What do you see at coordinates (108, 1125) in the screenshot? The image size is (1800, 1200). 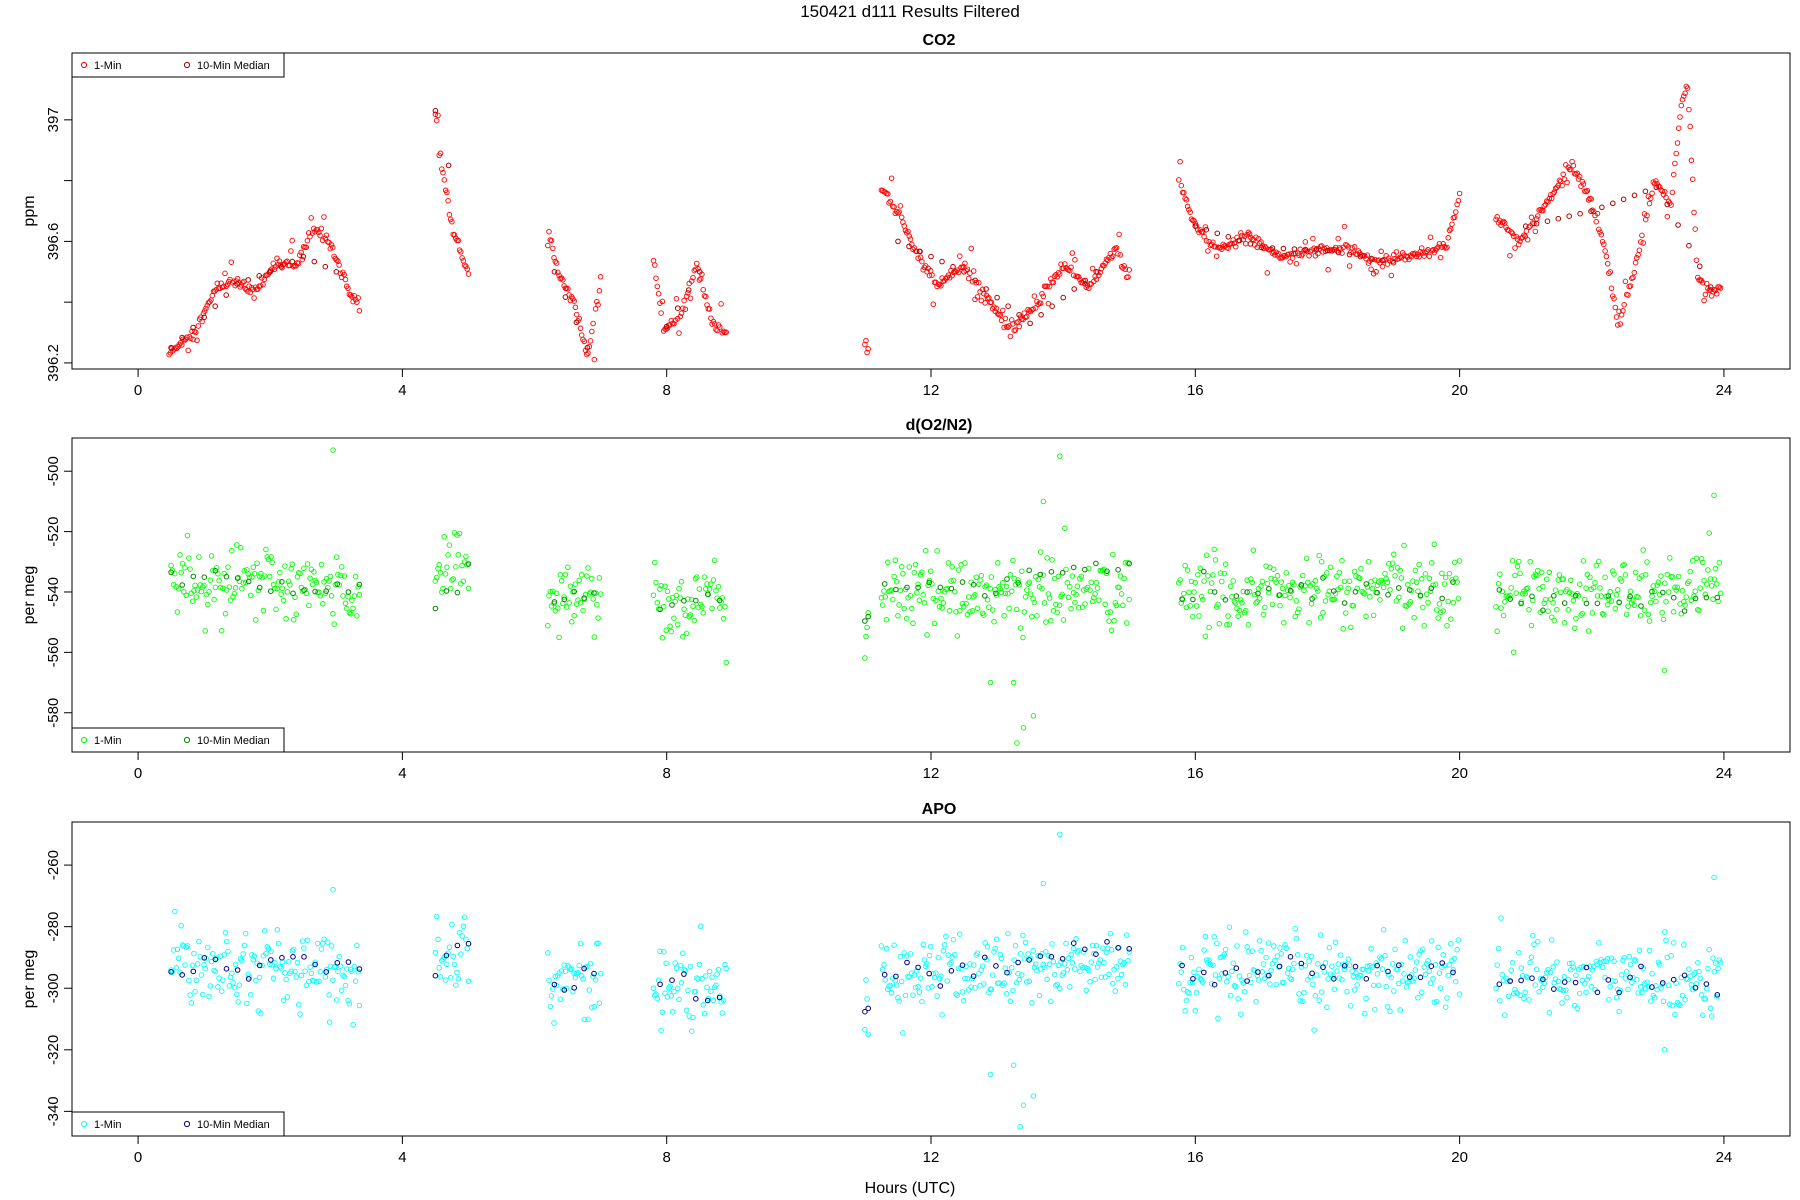 I see `legend-label-one-min: 1-Min` at bounding box center [108, 1125].